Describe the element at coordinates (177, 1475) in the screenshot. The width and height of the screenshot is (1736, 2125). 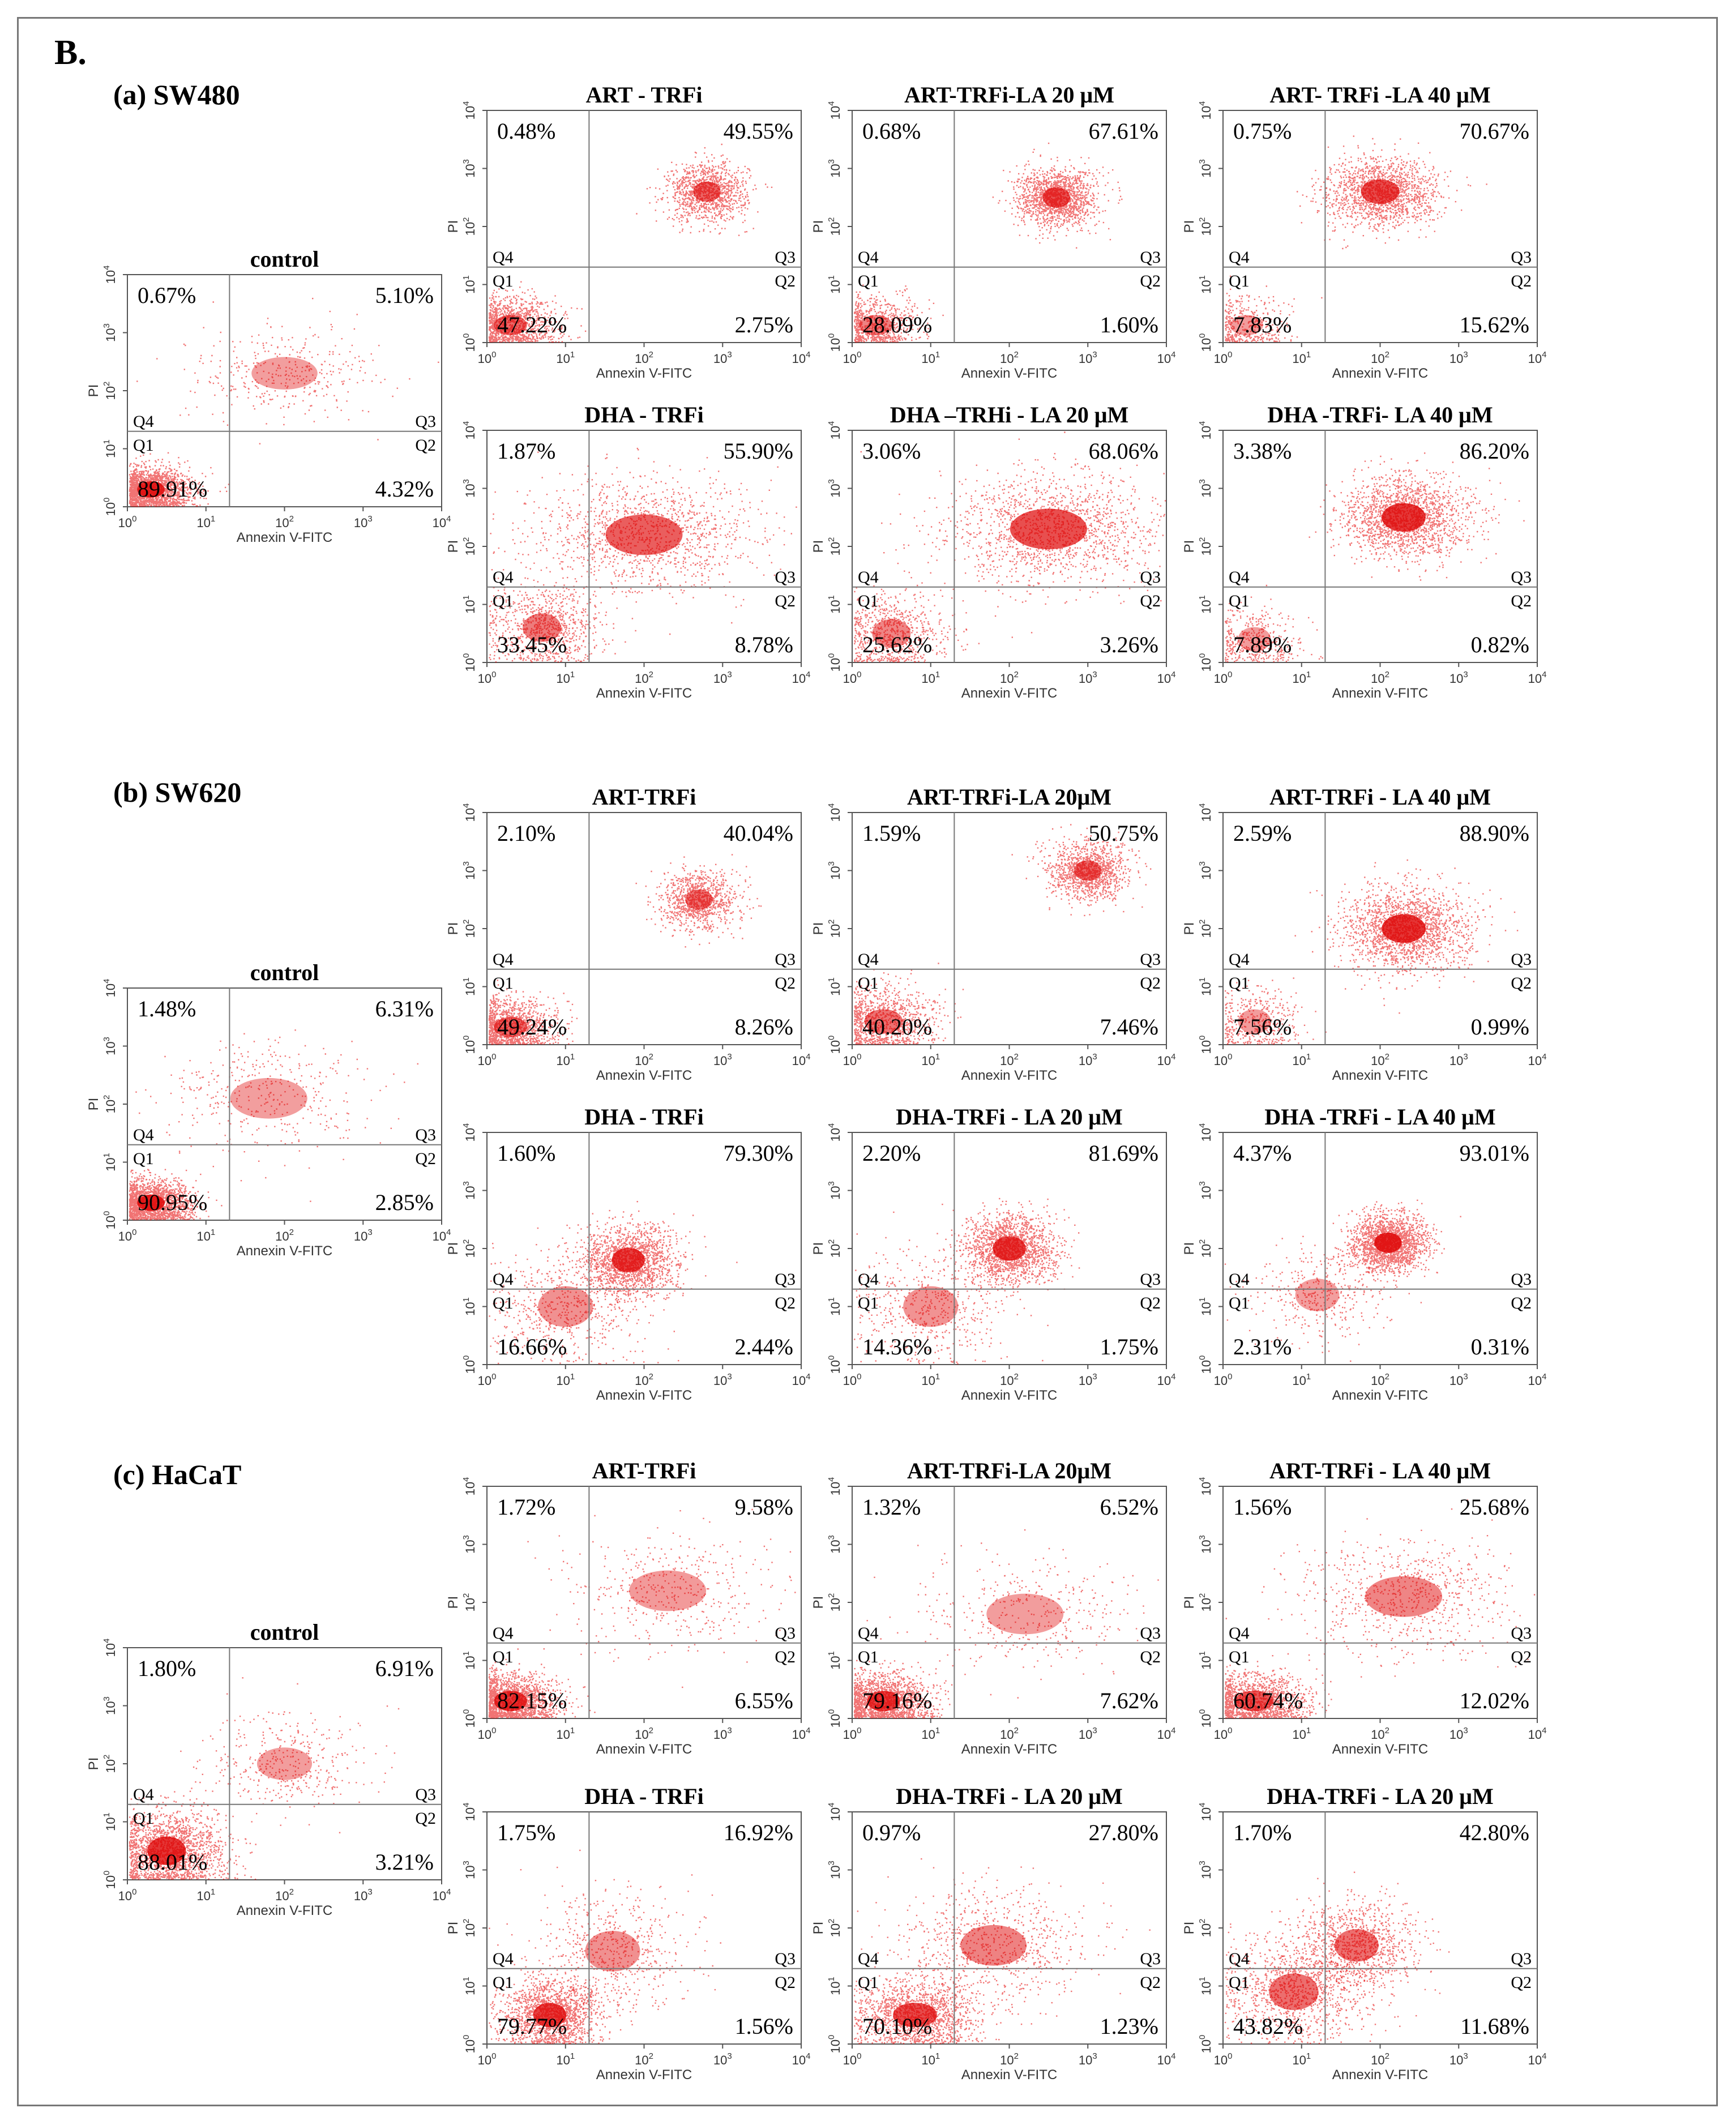
I see `section-label-hacat: (c) HaCaT` at that location.